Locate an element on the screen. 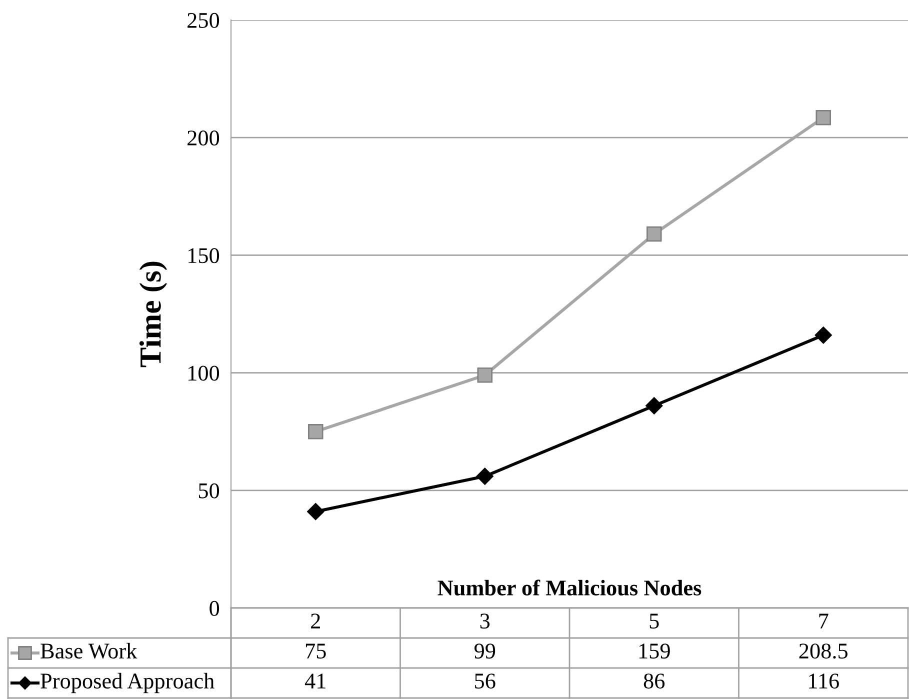 The width and height of the screenshot is (909, 699). data-label: 86 is located at coordinates (654, 681).